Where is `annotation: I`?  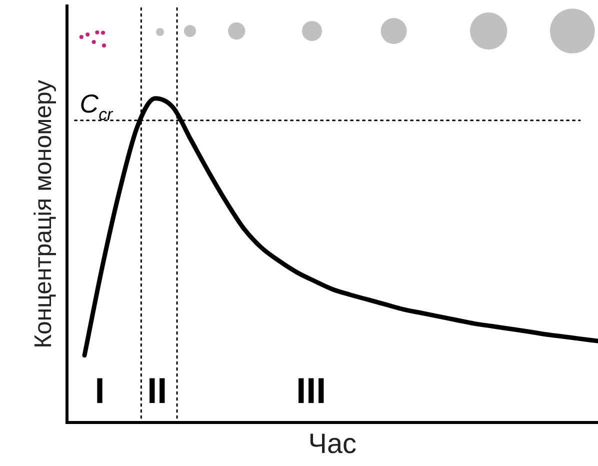
annotation: I is located at coordinates (99, 391).